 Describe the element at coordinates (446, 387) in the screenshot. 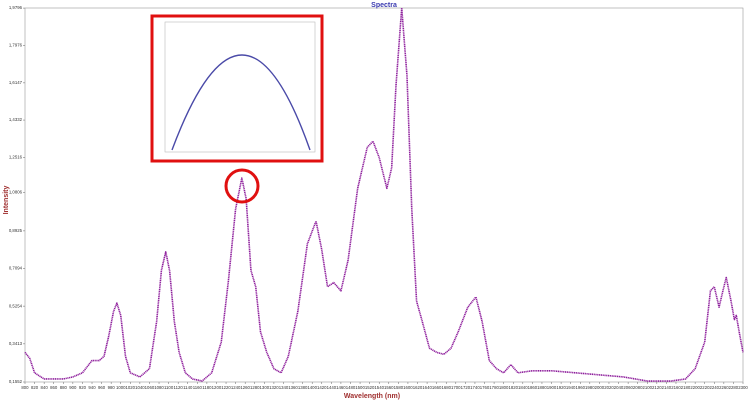

I see `x-tick-label: 1680` at that location.